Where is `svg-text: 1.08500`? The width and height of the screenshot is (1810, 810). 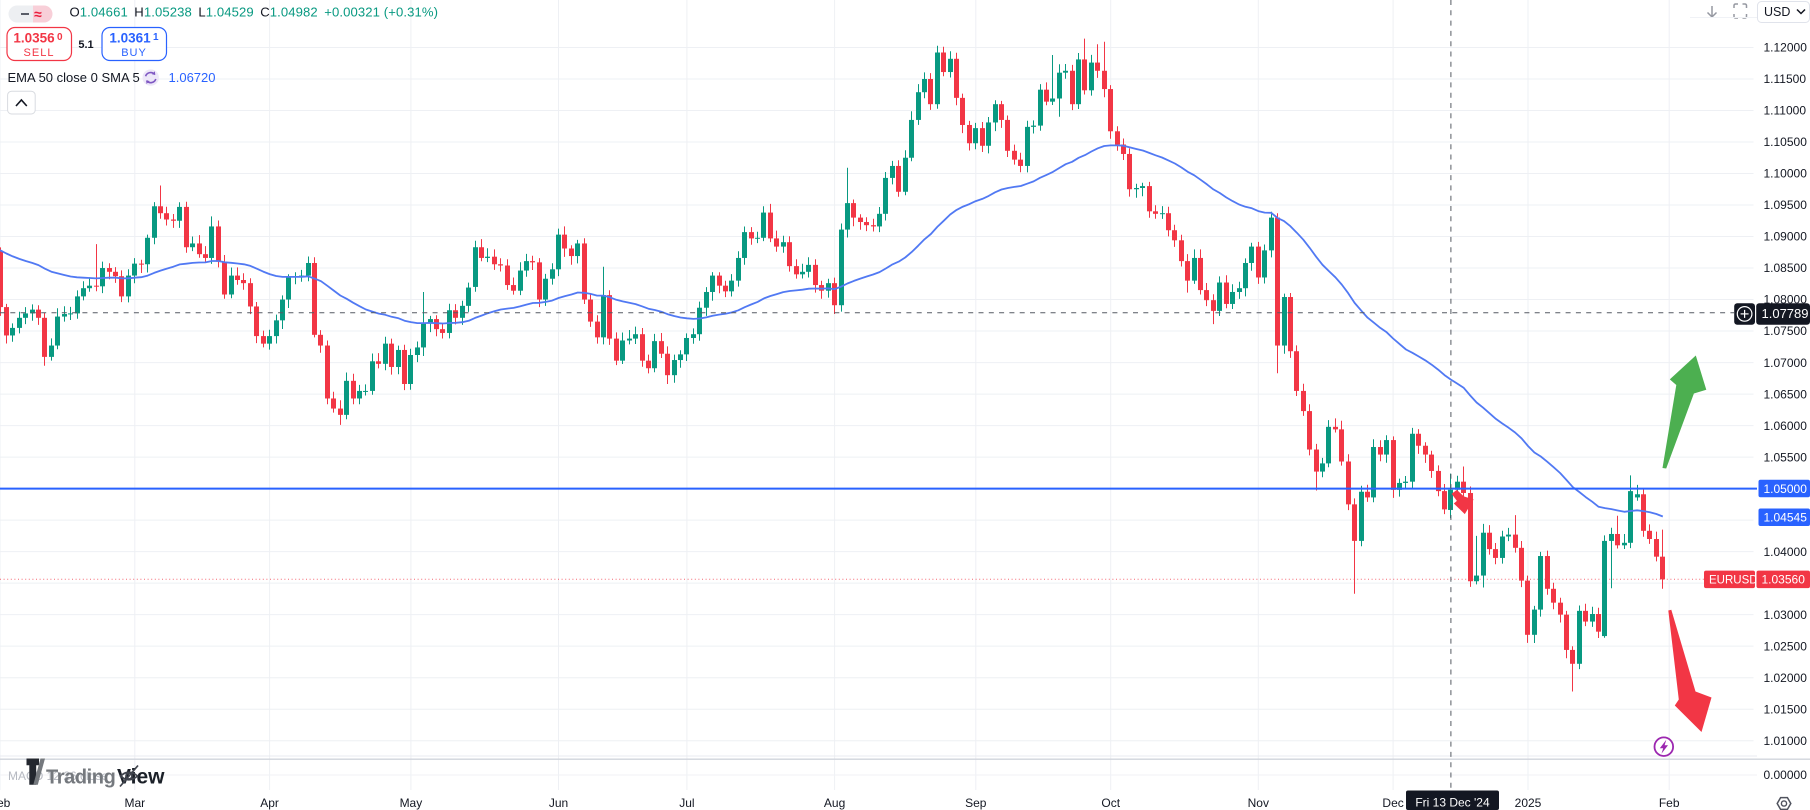 svg-text: 1.08500 is located at coordinates (1786, 268).